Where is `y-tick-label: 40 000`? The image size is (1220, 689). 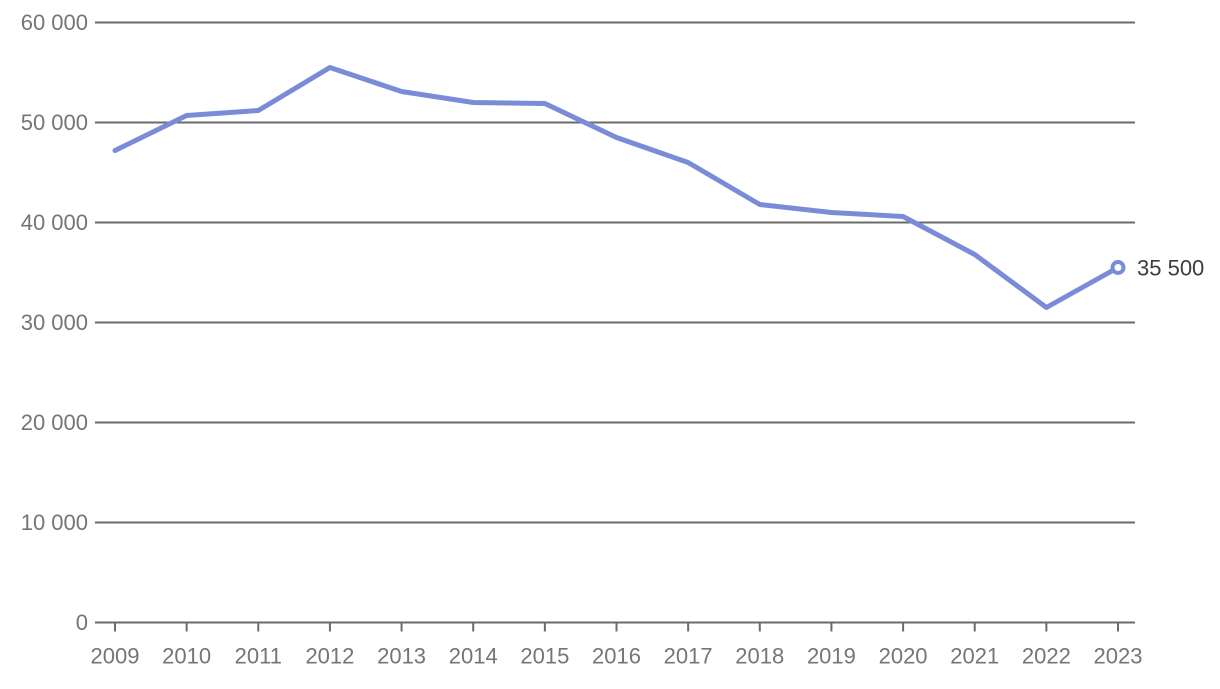 y-tick-label: 40 000 is located at coordinates (54, 222).